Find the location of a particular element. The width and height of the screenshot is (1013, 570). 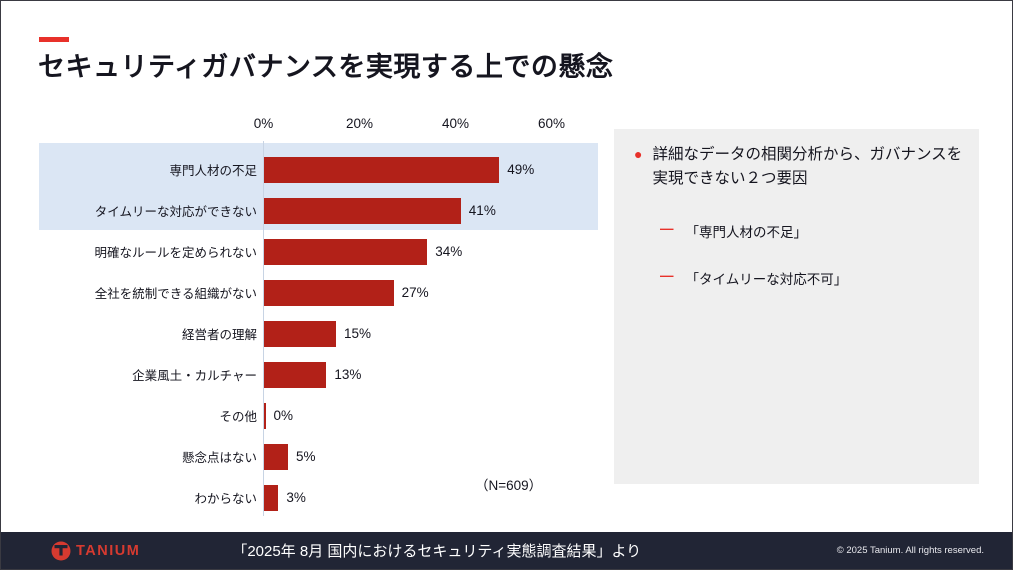

chart-row: 企業風土・カルチャー 13% is located at coordinates (319, 374).